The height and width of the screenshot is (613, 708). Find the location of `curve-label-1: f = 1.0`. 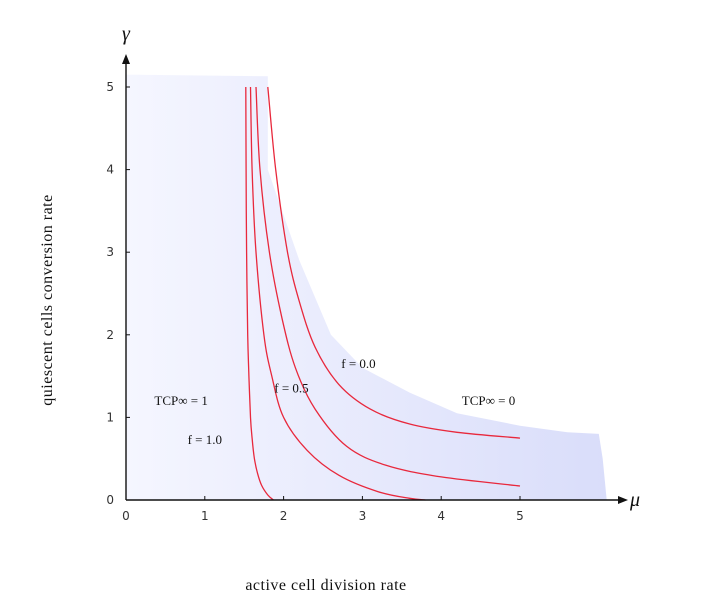

curve-label-1: f = 1.0 is located at coordinates (205, 439).